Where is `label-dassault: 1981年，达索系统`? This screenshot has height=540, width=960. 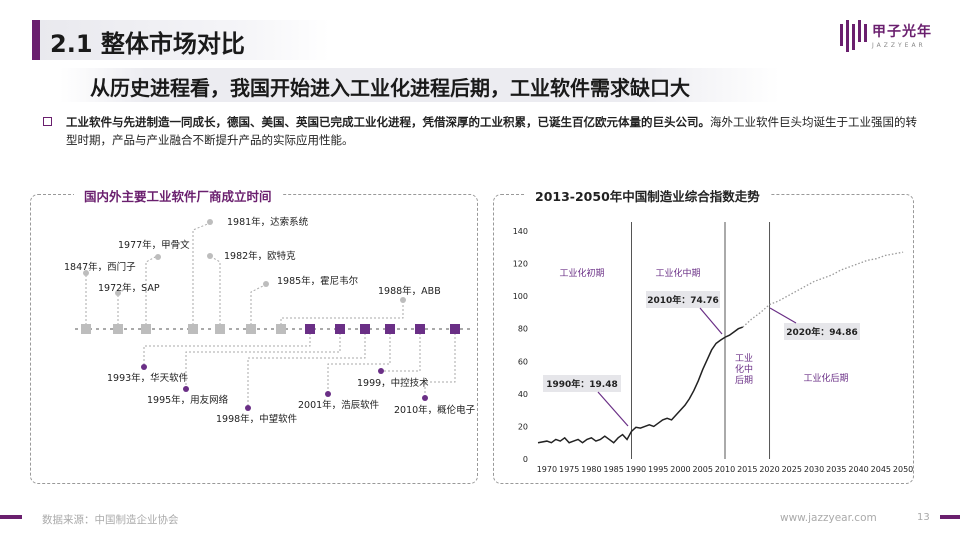 label-dassault: 1981年，达索系统 is located at coordinates (268, 222).